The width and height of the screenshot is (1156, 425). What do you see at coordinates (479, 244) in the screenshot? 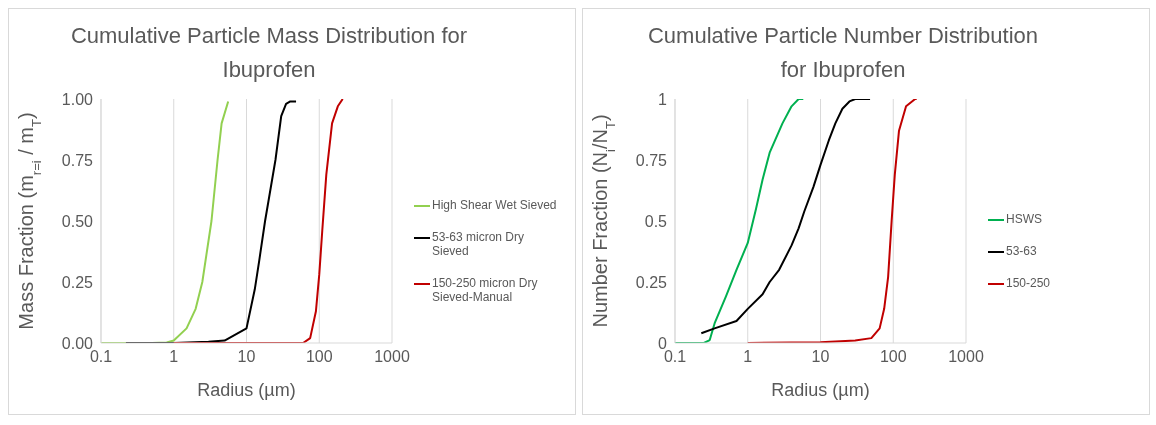
I see `legend-label: 53-63 micron Dry Sieved` at bounding box center [479, 244].